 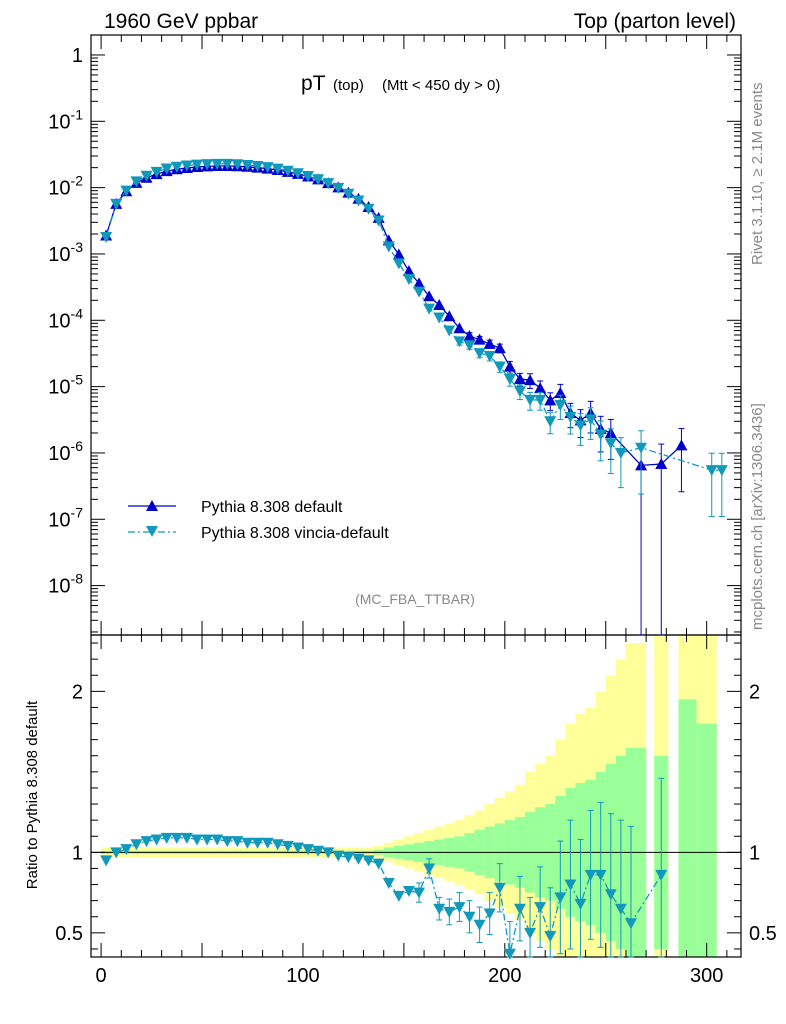 What do you see at coordinates (181, 21) in the screenshot?
I see `header-left-label: 1960 GeV ppbar` at bounding box center [181, 21].